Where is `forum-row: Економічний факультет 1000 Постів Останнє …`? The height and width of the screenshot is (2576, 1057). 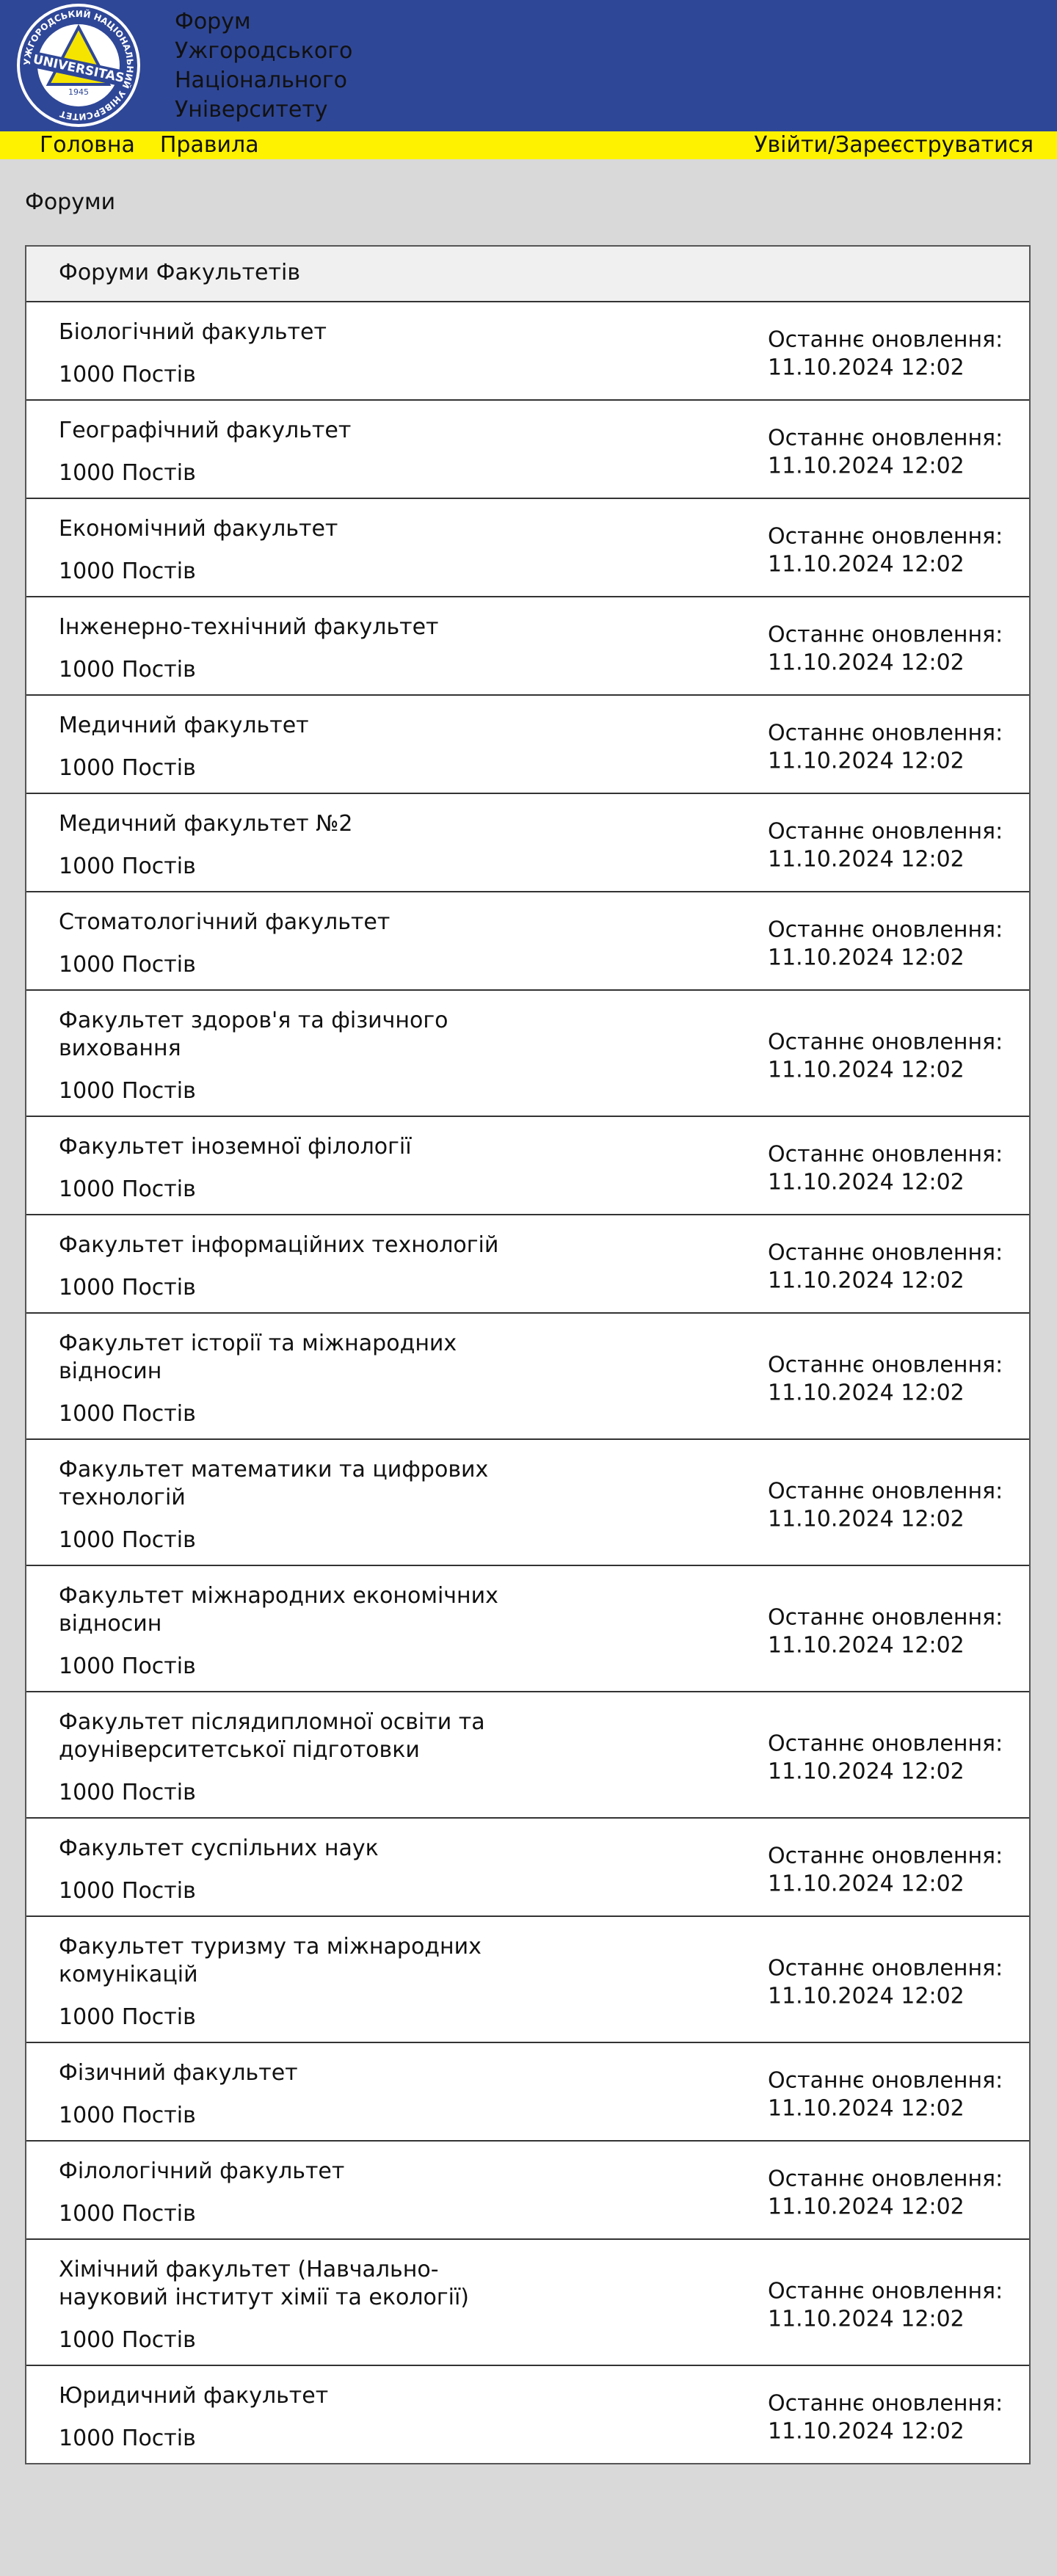
forum-row: Економічний факультет 1000 Постів Останнє … is located at coordinates (527, 548).